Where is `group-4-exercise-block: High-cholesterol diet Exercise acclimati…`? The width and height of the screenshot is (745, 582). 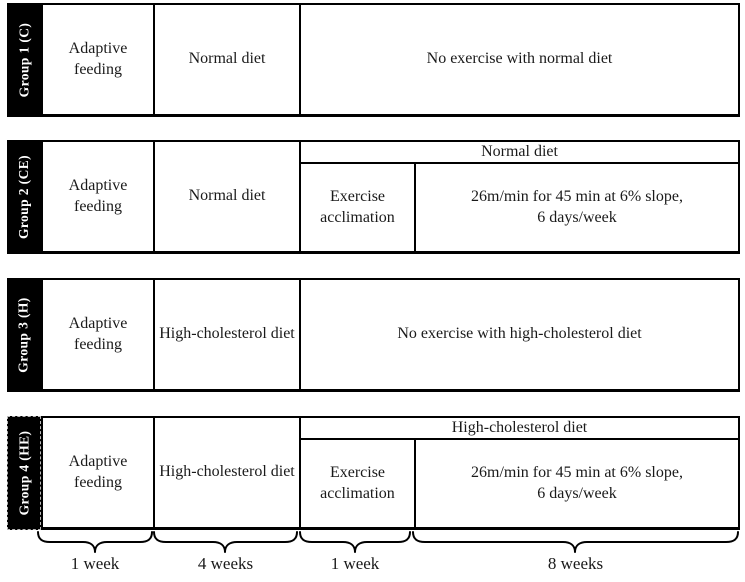
group-4-exercise-block: High-cholesterol diet Exercise acclimati… is located at coordinates (518, 472).